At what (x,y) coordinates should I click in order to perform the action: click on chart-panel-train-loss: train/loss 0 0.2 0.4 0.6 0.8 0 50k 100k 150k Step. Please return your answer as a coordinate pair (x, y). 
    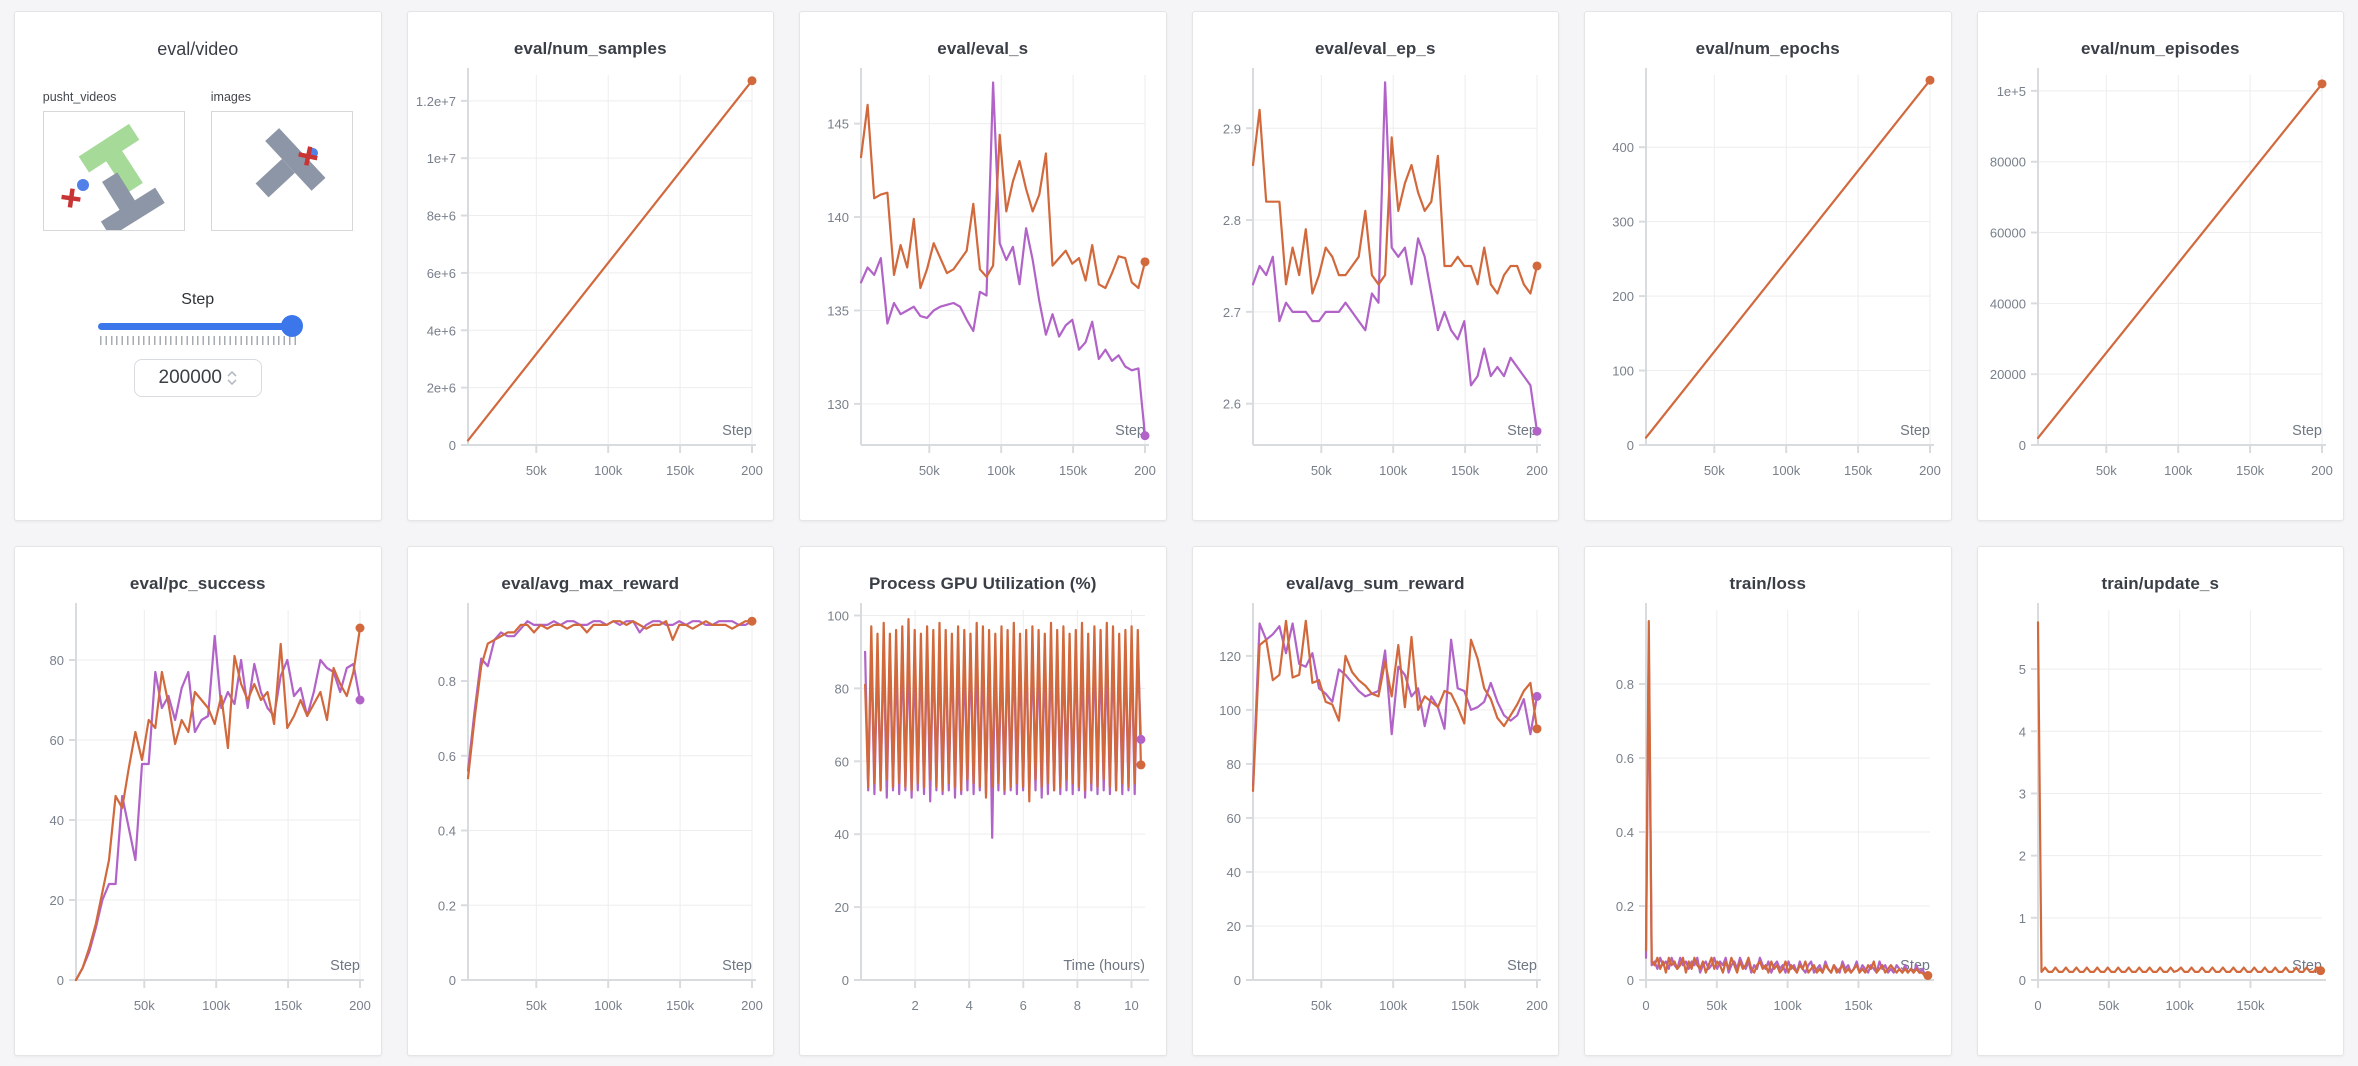
    Looking at the image, I should click on (1768, 801).